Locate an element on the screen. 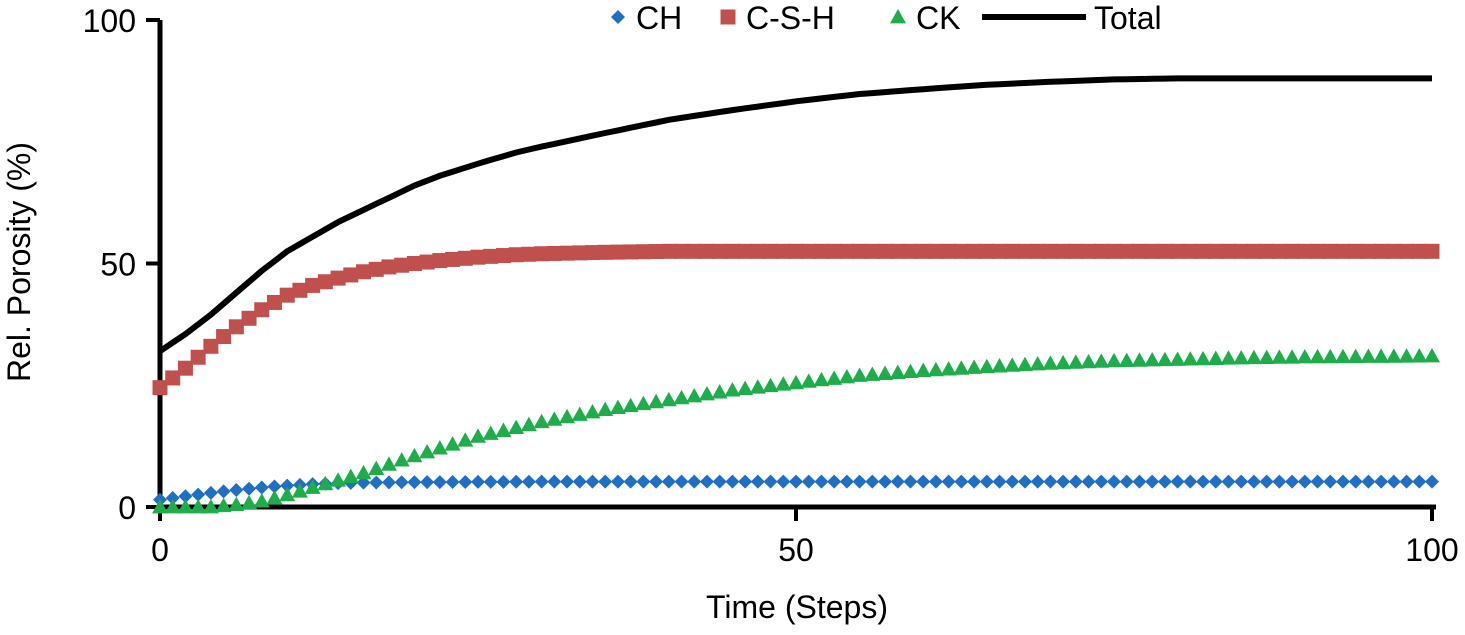  legend: CH C-S-H CK Total is located at coordinates (886, 18).